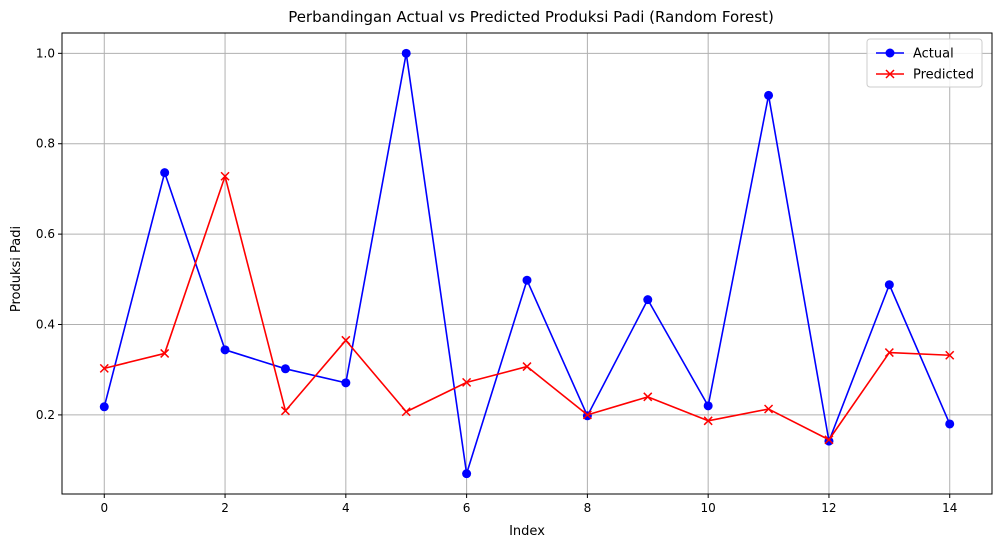 Image resolution: width=1001 pixels, height=547 pixels. I want to click on y-tick-label: 1.0, so click(45, 53).